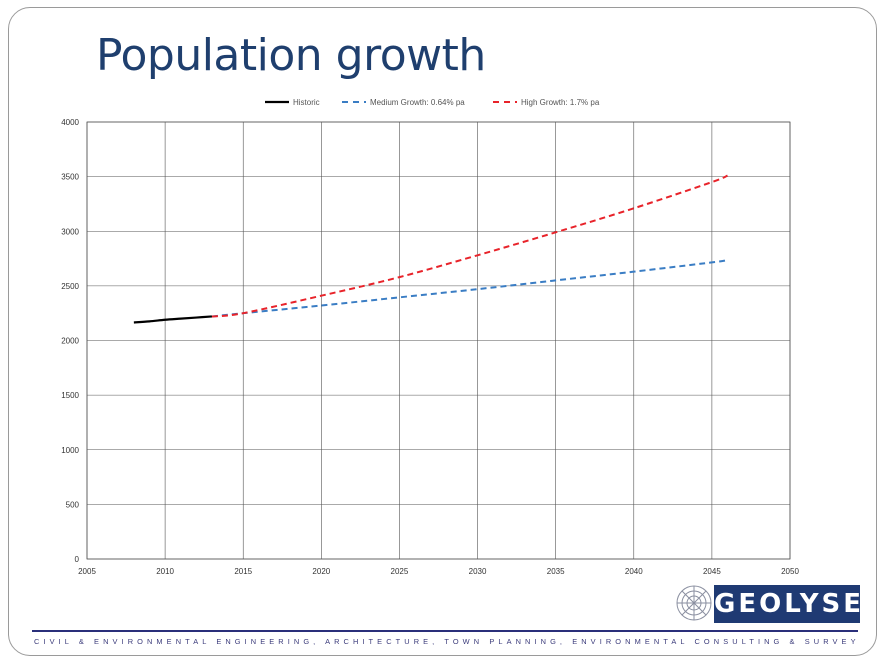 The height and width of the screenshot is (664, 885). Describe the element at coordinates (556, 571) in the screenshot. I see `x-tick-label: 2035` at that location.